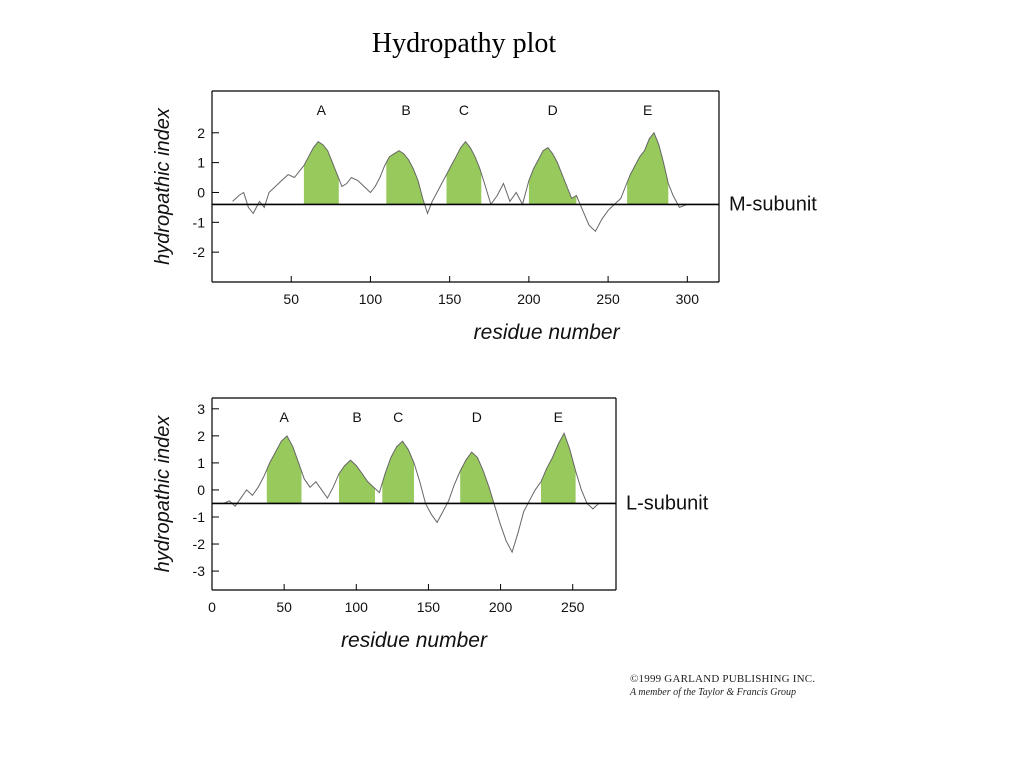 This screenshot has height=773, width=1024. Describe the element at coordinates (212, 607) in the screenshot. I see `x-tick-label: 0` at that location.